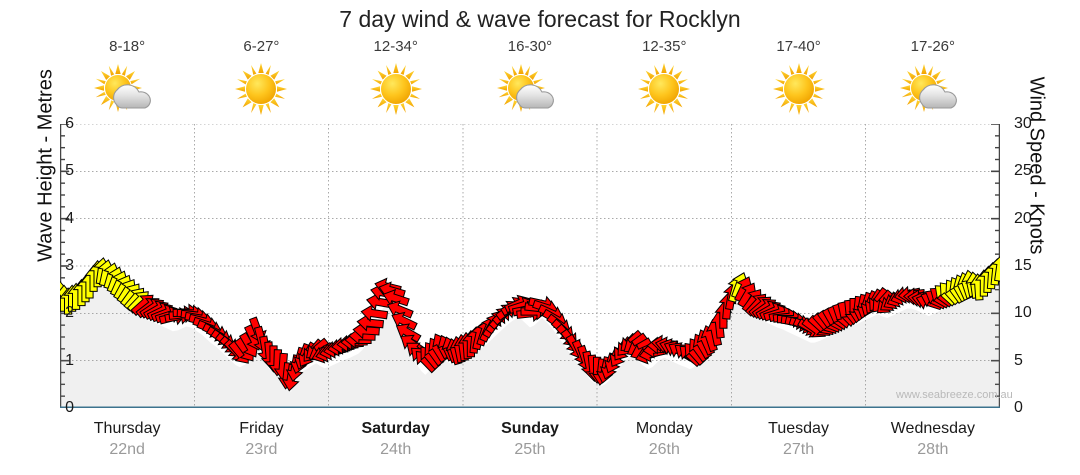  What do you see at coordinates (1023, 218) in the screenshot?
I see `right-tick-20: 20` at bounding box center [1023, 218].